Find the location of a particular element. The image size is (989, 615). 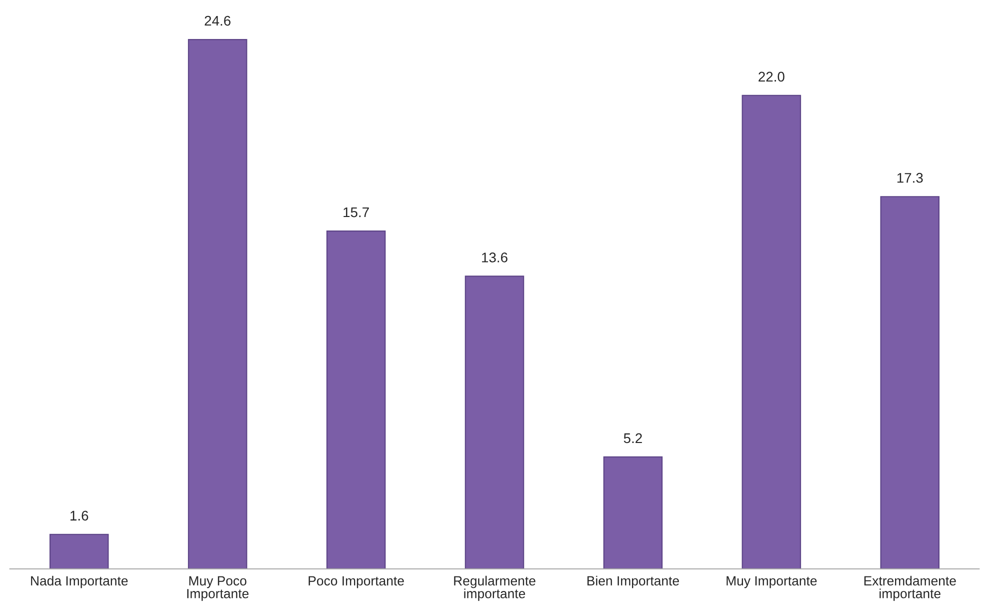

data-label: 22.0 is located at coordinates (771, 77).